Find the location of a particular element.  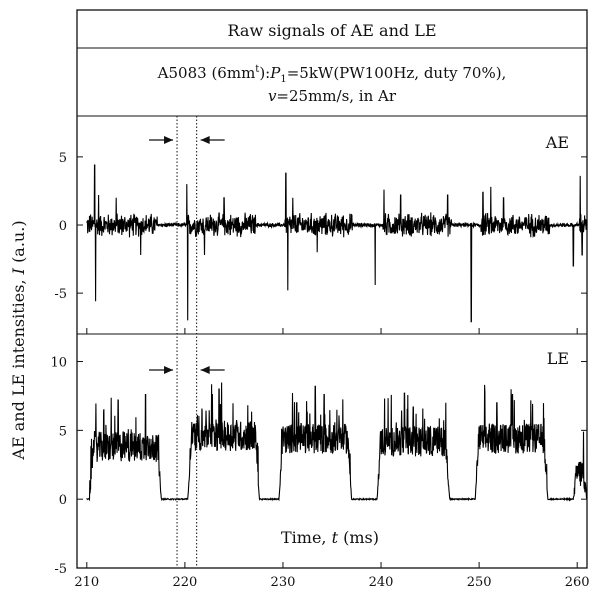

chart-title: Raw signals of AE and LE is located at coordinates (332, 30).